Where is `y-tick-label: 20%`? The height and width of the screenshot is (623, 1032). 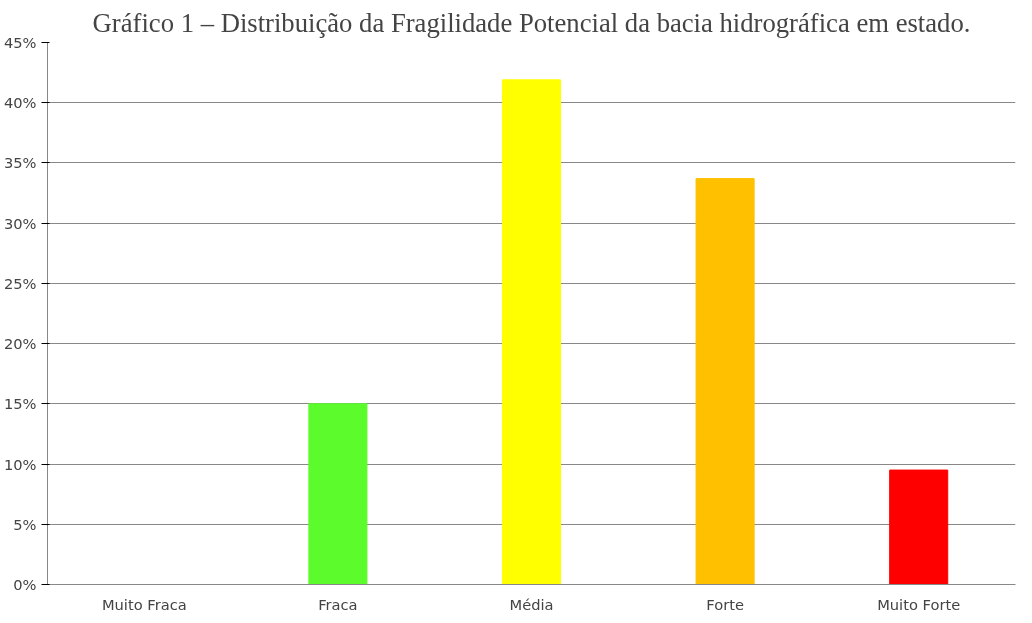
y-tick-label: 20% is located at coordinates (20, 344).